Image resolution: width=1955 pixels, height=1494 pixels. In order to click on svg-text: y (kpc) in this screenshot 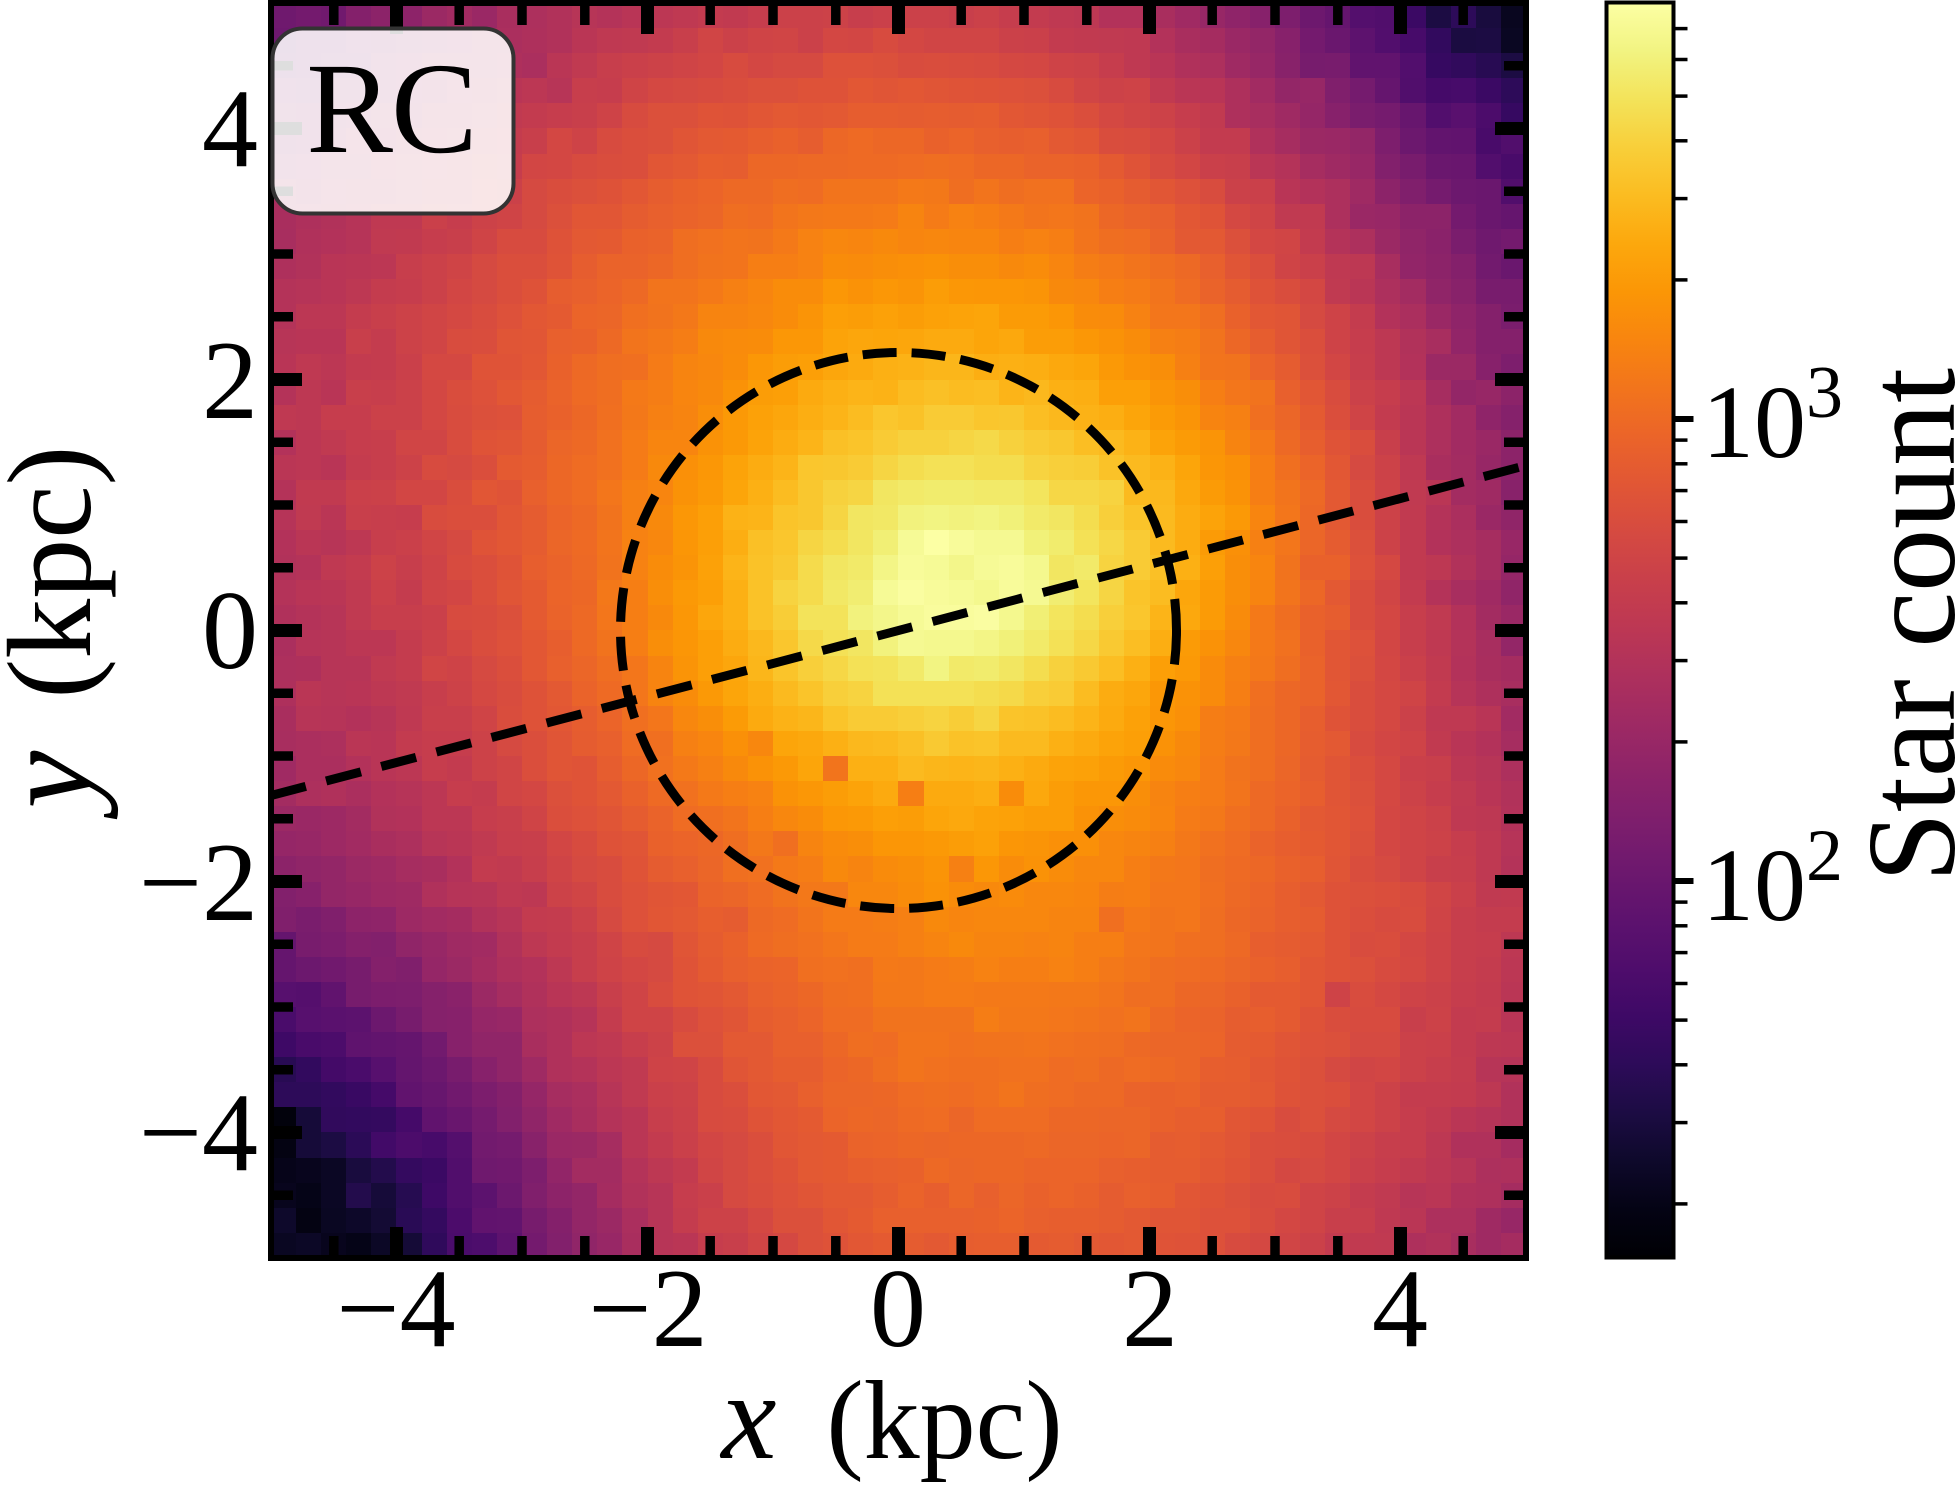, I will do `click(59, 633)`.